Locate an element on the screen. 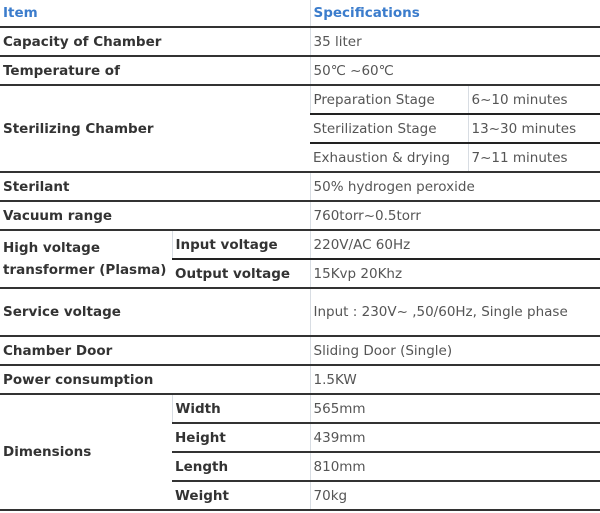  row-label: Sterilizing Chamber is located at coordinates (155, 129).